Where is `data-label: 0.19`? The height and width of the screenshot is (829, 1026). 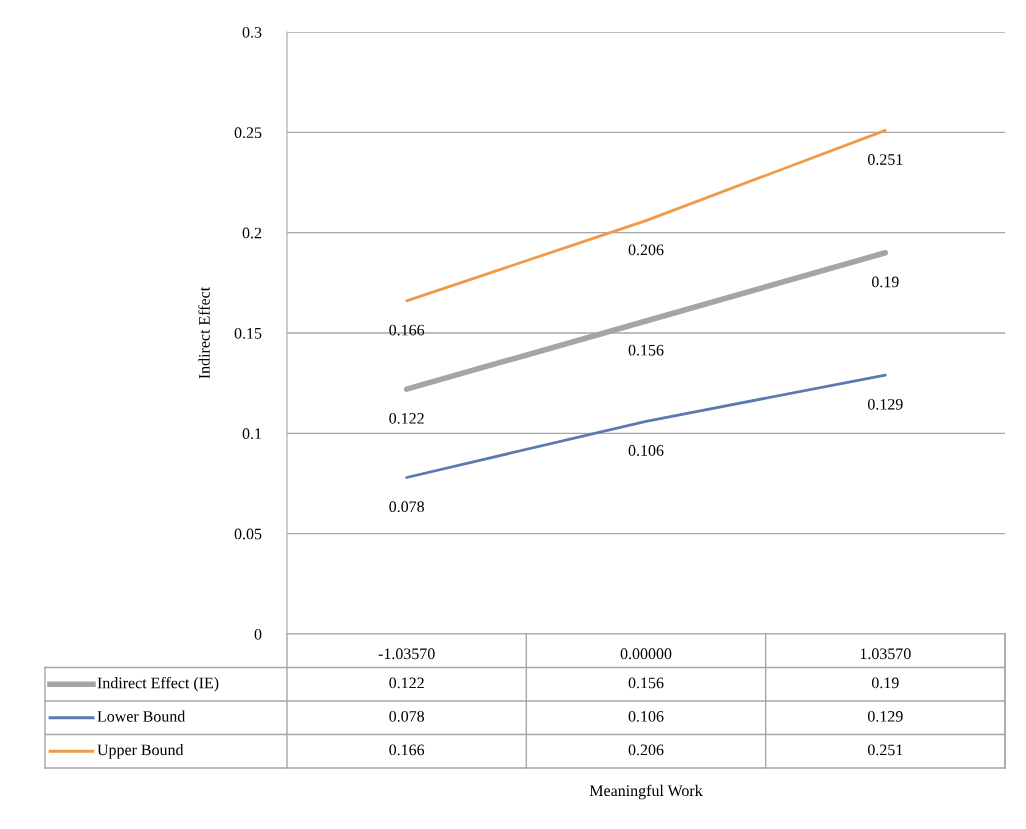 data-label: 0.19 is located at coordinates (885, 683).